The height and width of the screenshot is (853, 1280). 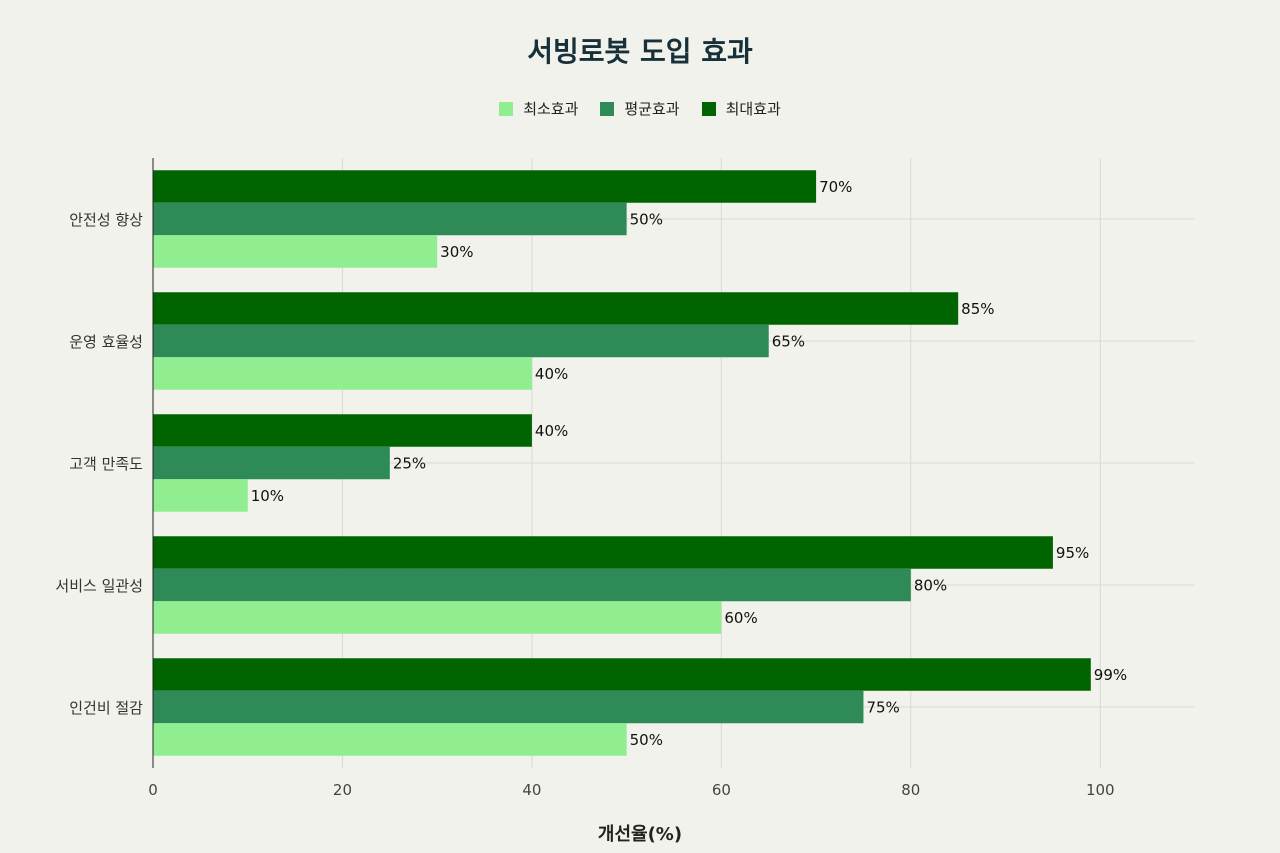 What do you see at coordinates (930, 586) in the screenshot?
I see `data-label: 80%` at bounding box center [930, 586].